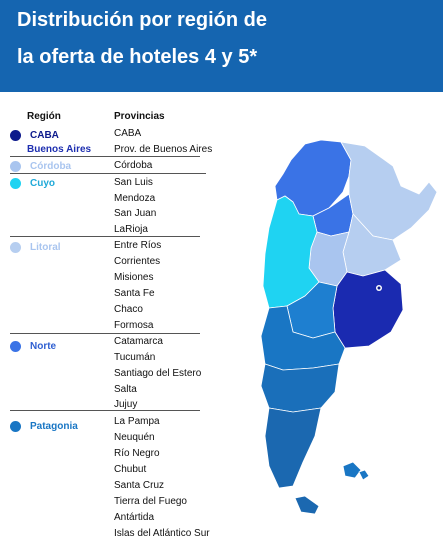  I want to click on province-item: Salta, so click(125, 389).